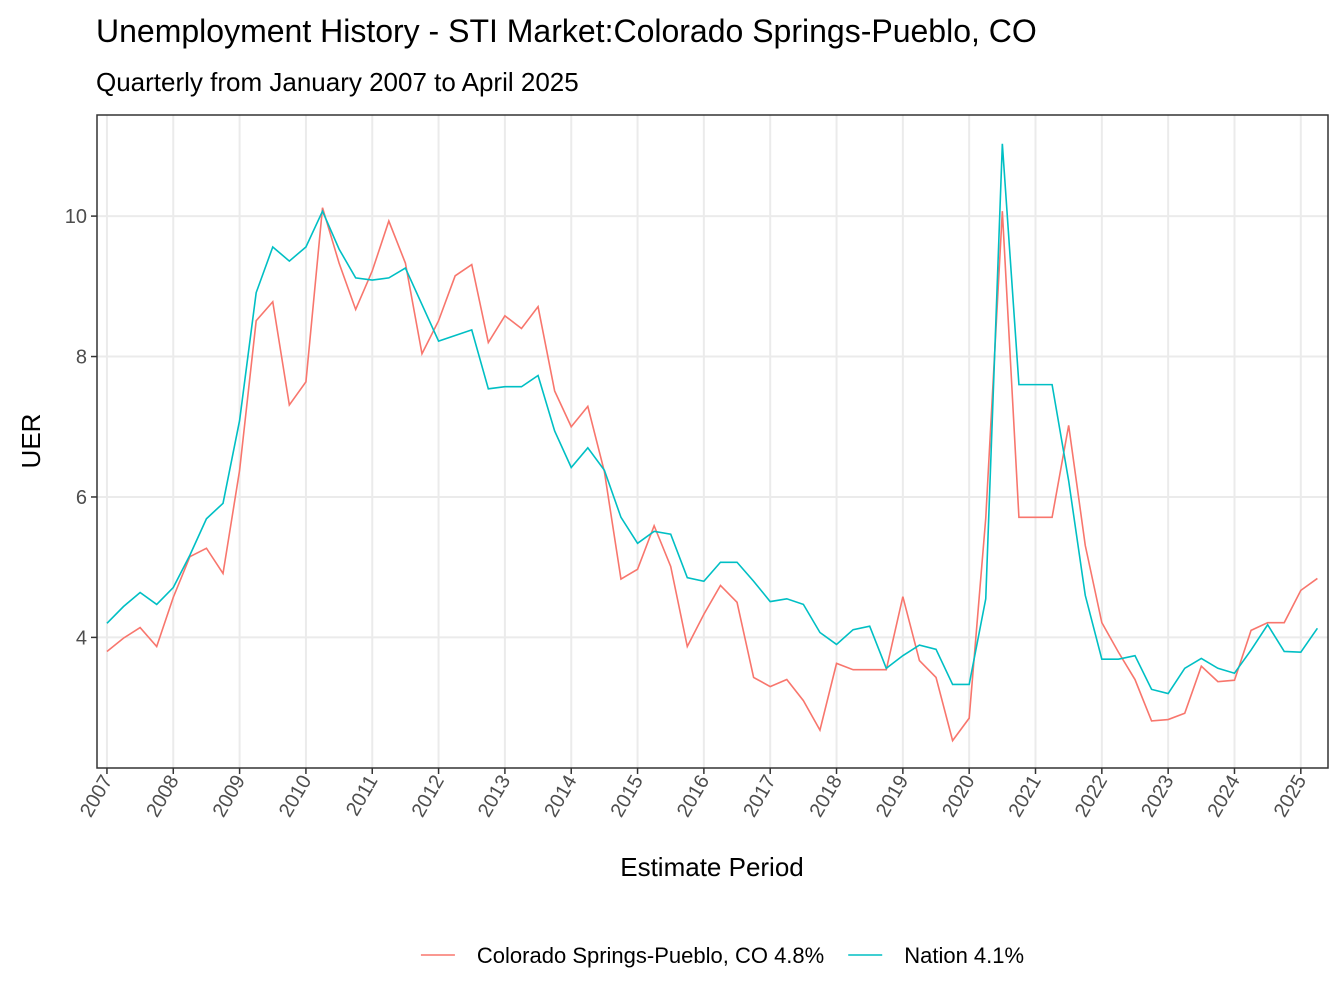 This screenshot has width=1344, height=1008. I want to click on x-tick-label: 2013, so click(494, 797).